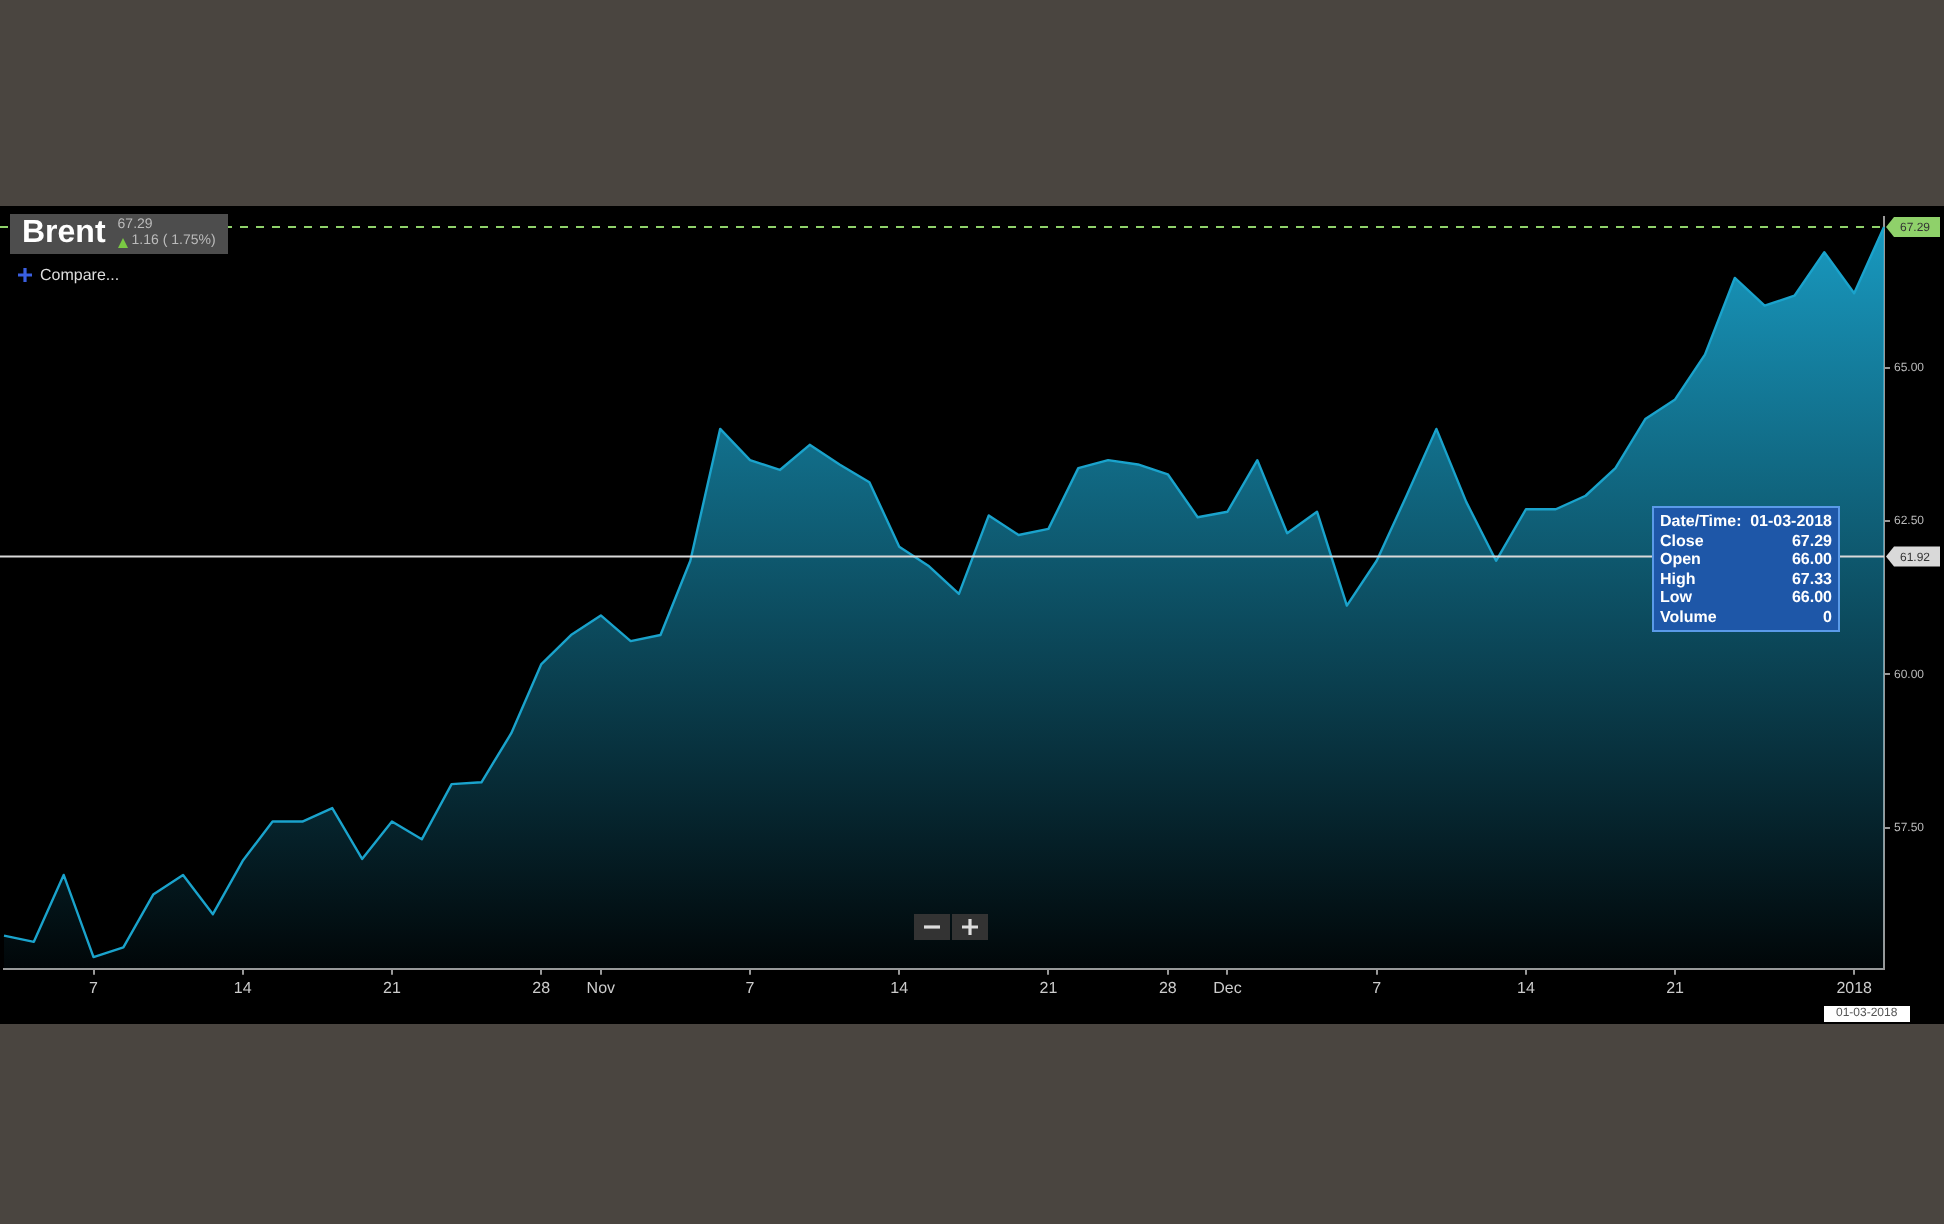 Image resolution: width=1944 pixels, height=1224 pixels. I want to click on text: Volume 0, so click(1746, 616).